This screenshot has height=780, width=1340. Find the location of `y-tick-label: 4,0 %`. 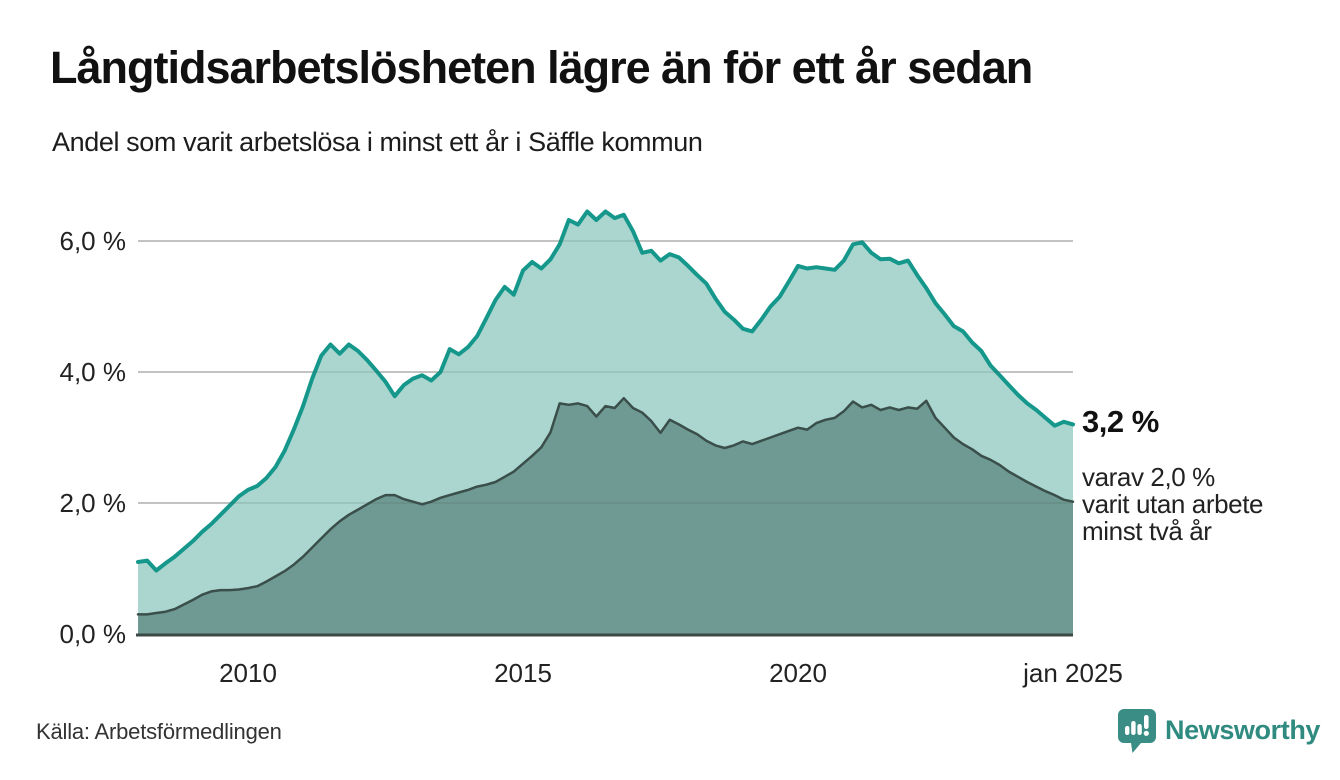

y-tick-label: 4,0 % is located at coordinates (93, 372).